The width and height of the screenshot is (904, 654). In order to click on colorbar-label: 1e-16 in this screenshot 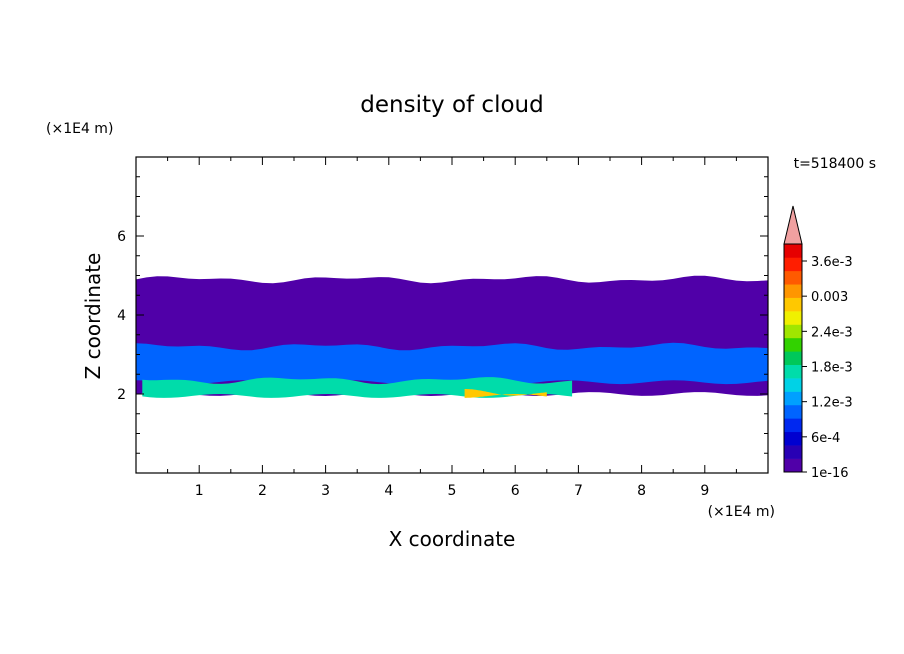, I will do `click(830, 473)`.